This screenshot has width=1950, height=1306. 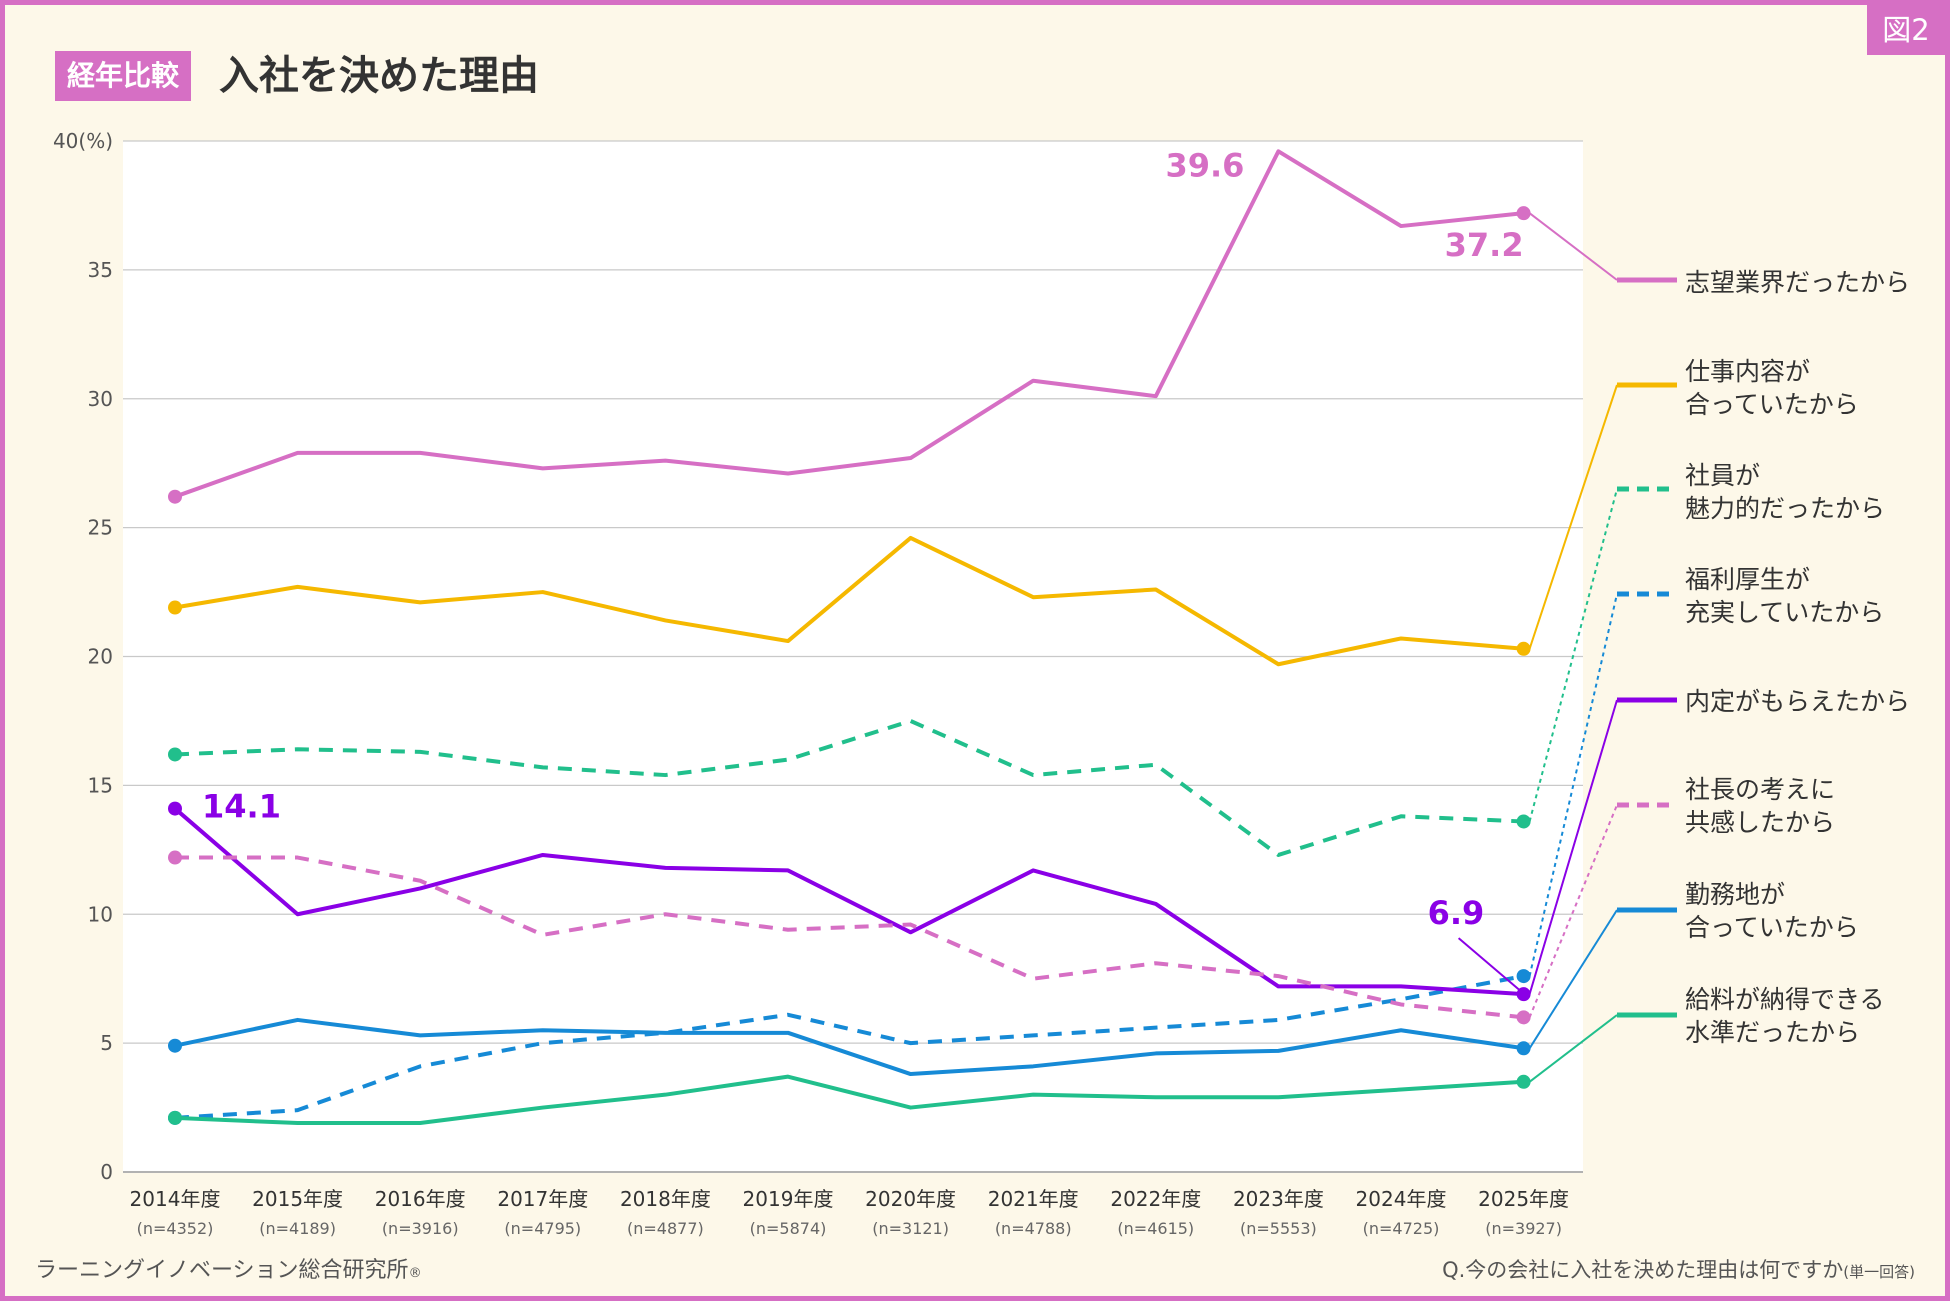 I want to click on y-tick-label: 5, so click(x=106, y=1043).